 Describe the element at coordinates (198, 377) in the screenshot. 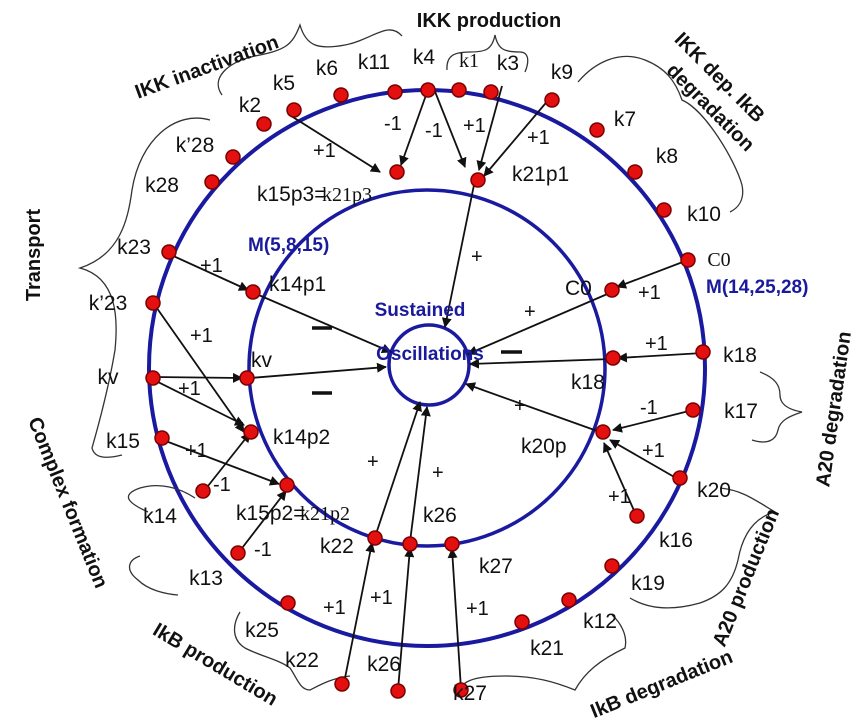

I see `arrow-kv-kv` at that location.